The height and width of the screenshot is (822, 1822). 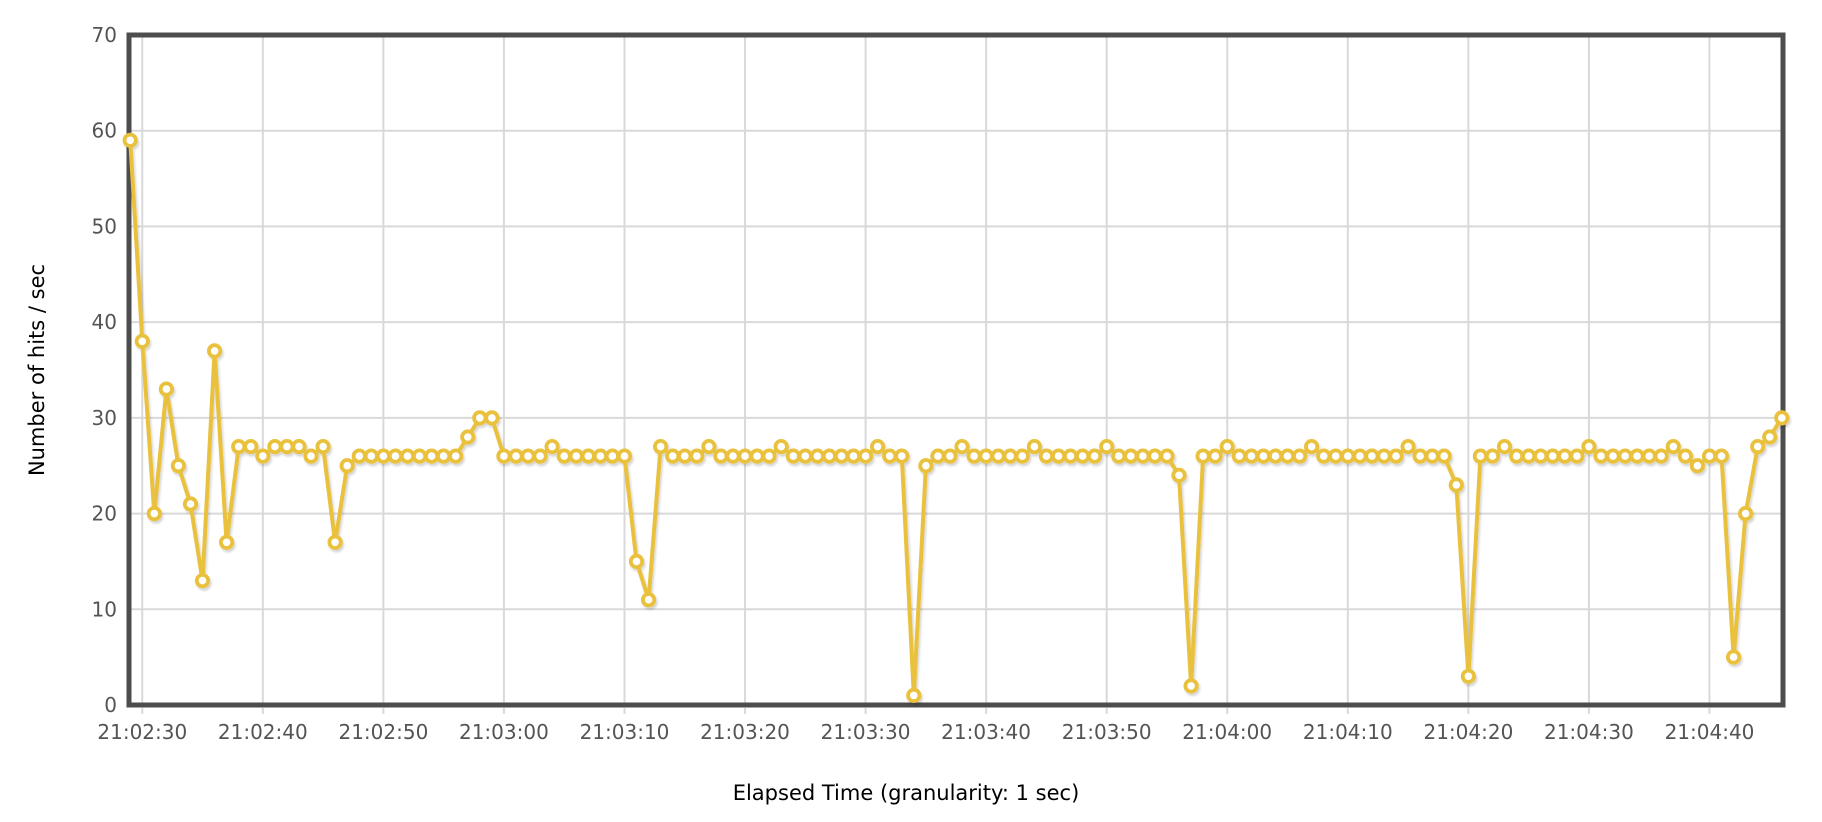 What do you see at coordinates (866, 732) in the screenshot?
I see `x-tick-label: 21:03:30` at bounding box center [866, 732].